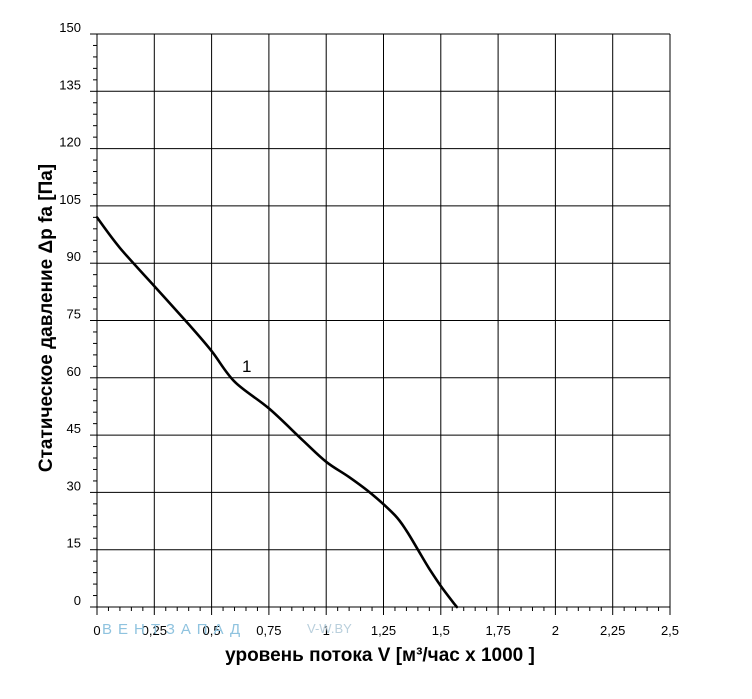 The height and width of the screenshot is (699, 752). I want to click on x-tick-label: 2,25, so click(612, 630).